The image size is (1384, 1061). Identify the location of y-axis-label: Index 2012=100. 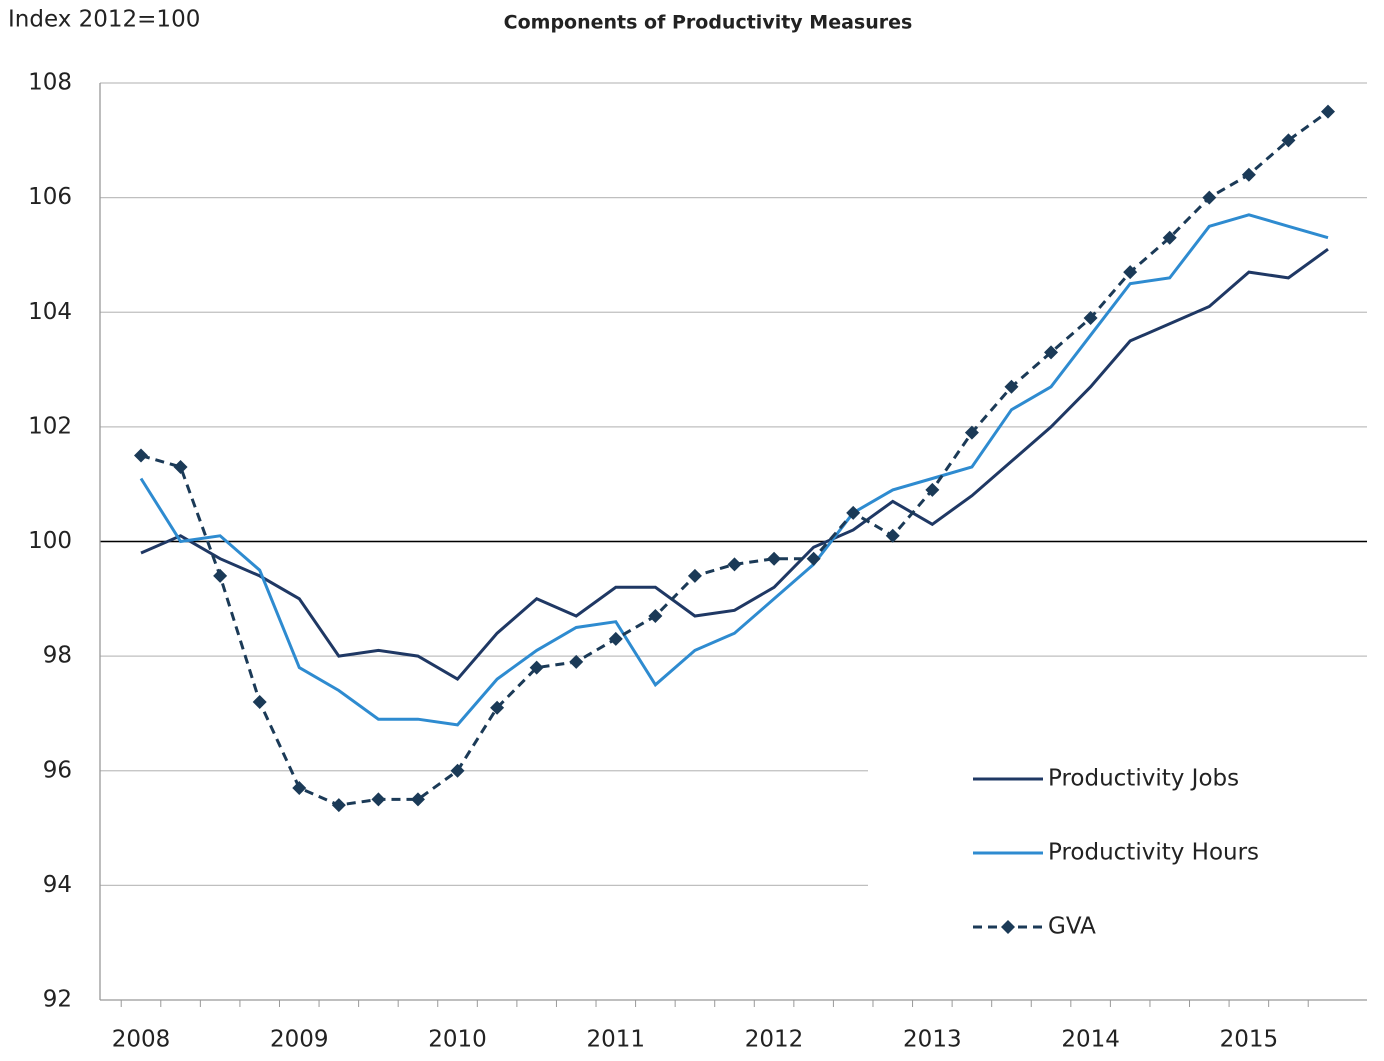
(104, 20).